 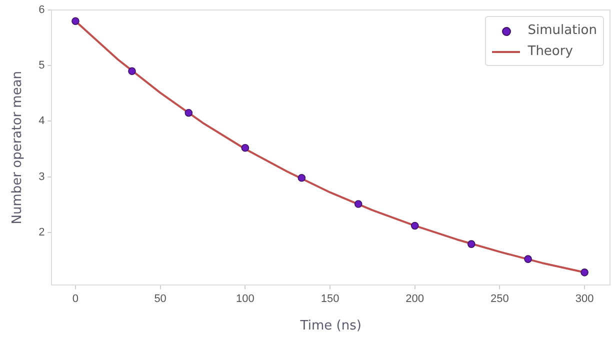 I want to click on legend-label: Theory, so click(x=550, y=51).